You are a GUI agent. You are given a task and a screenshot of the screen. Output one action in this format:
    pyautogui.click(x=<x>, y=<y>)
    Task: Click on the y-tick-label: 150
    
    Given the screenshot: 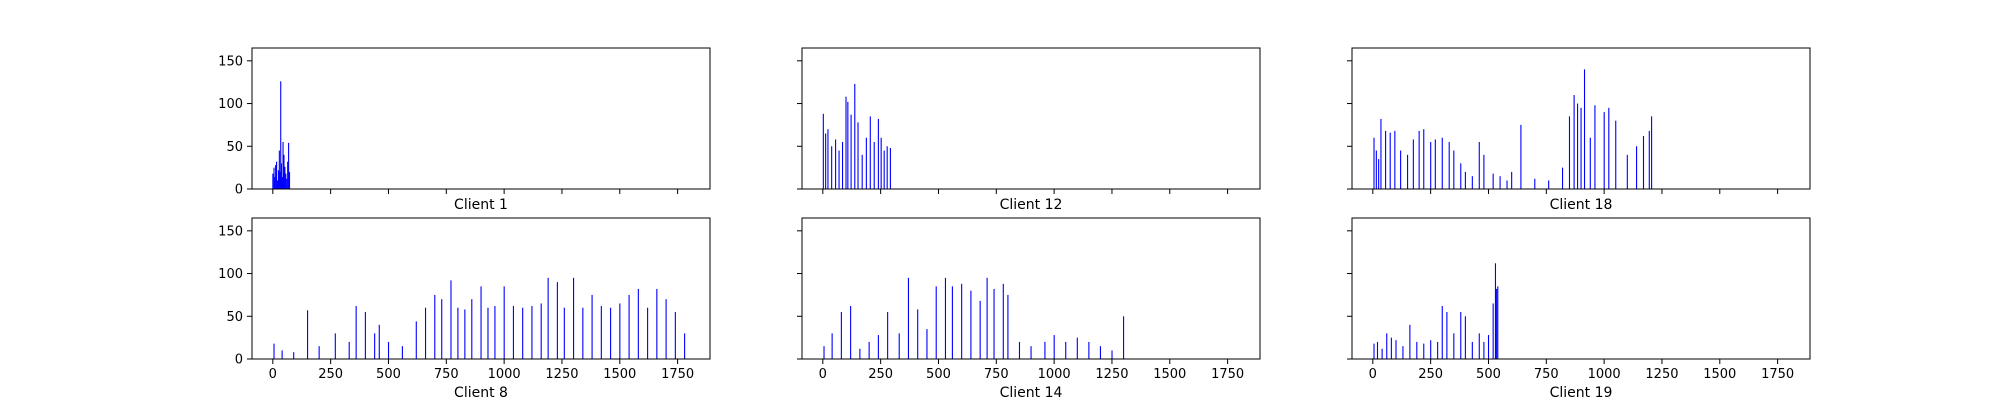 What is the action you would take?
    pyautogui.click(x=230, y=231)
    